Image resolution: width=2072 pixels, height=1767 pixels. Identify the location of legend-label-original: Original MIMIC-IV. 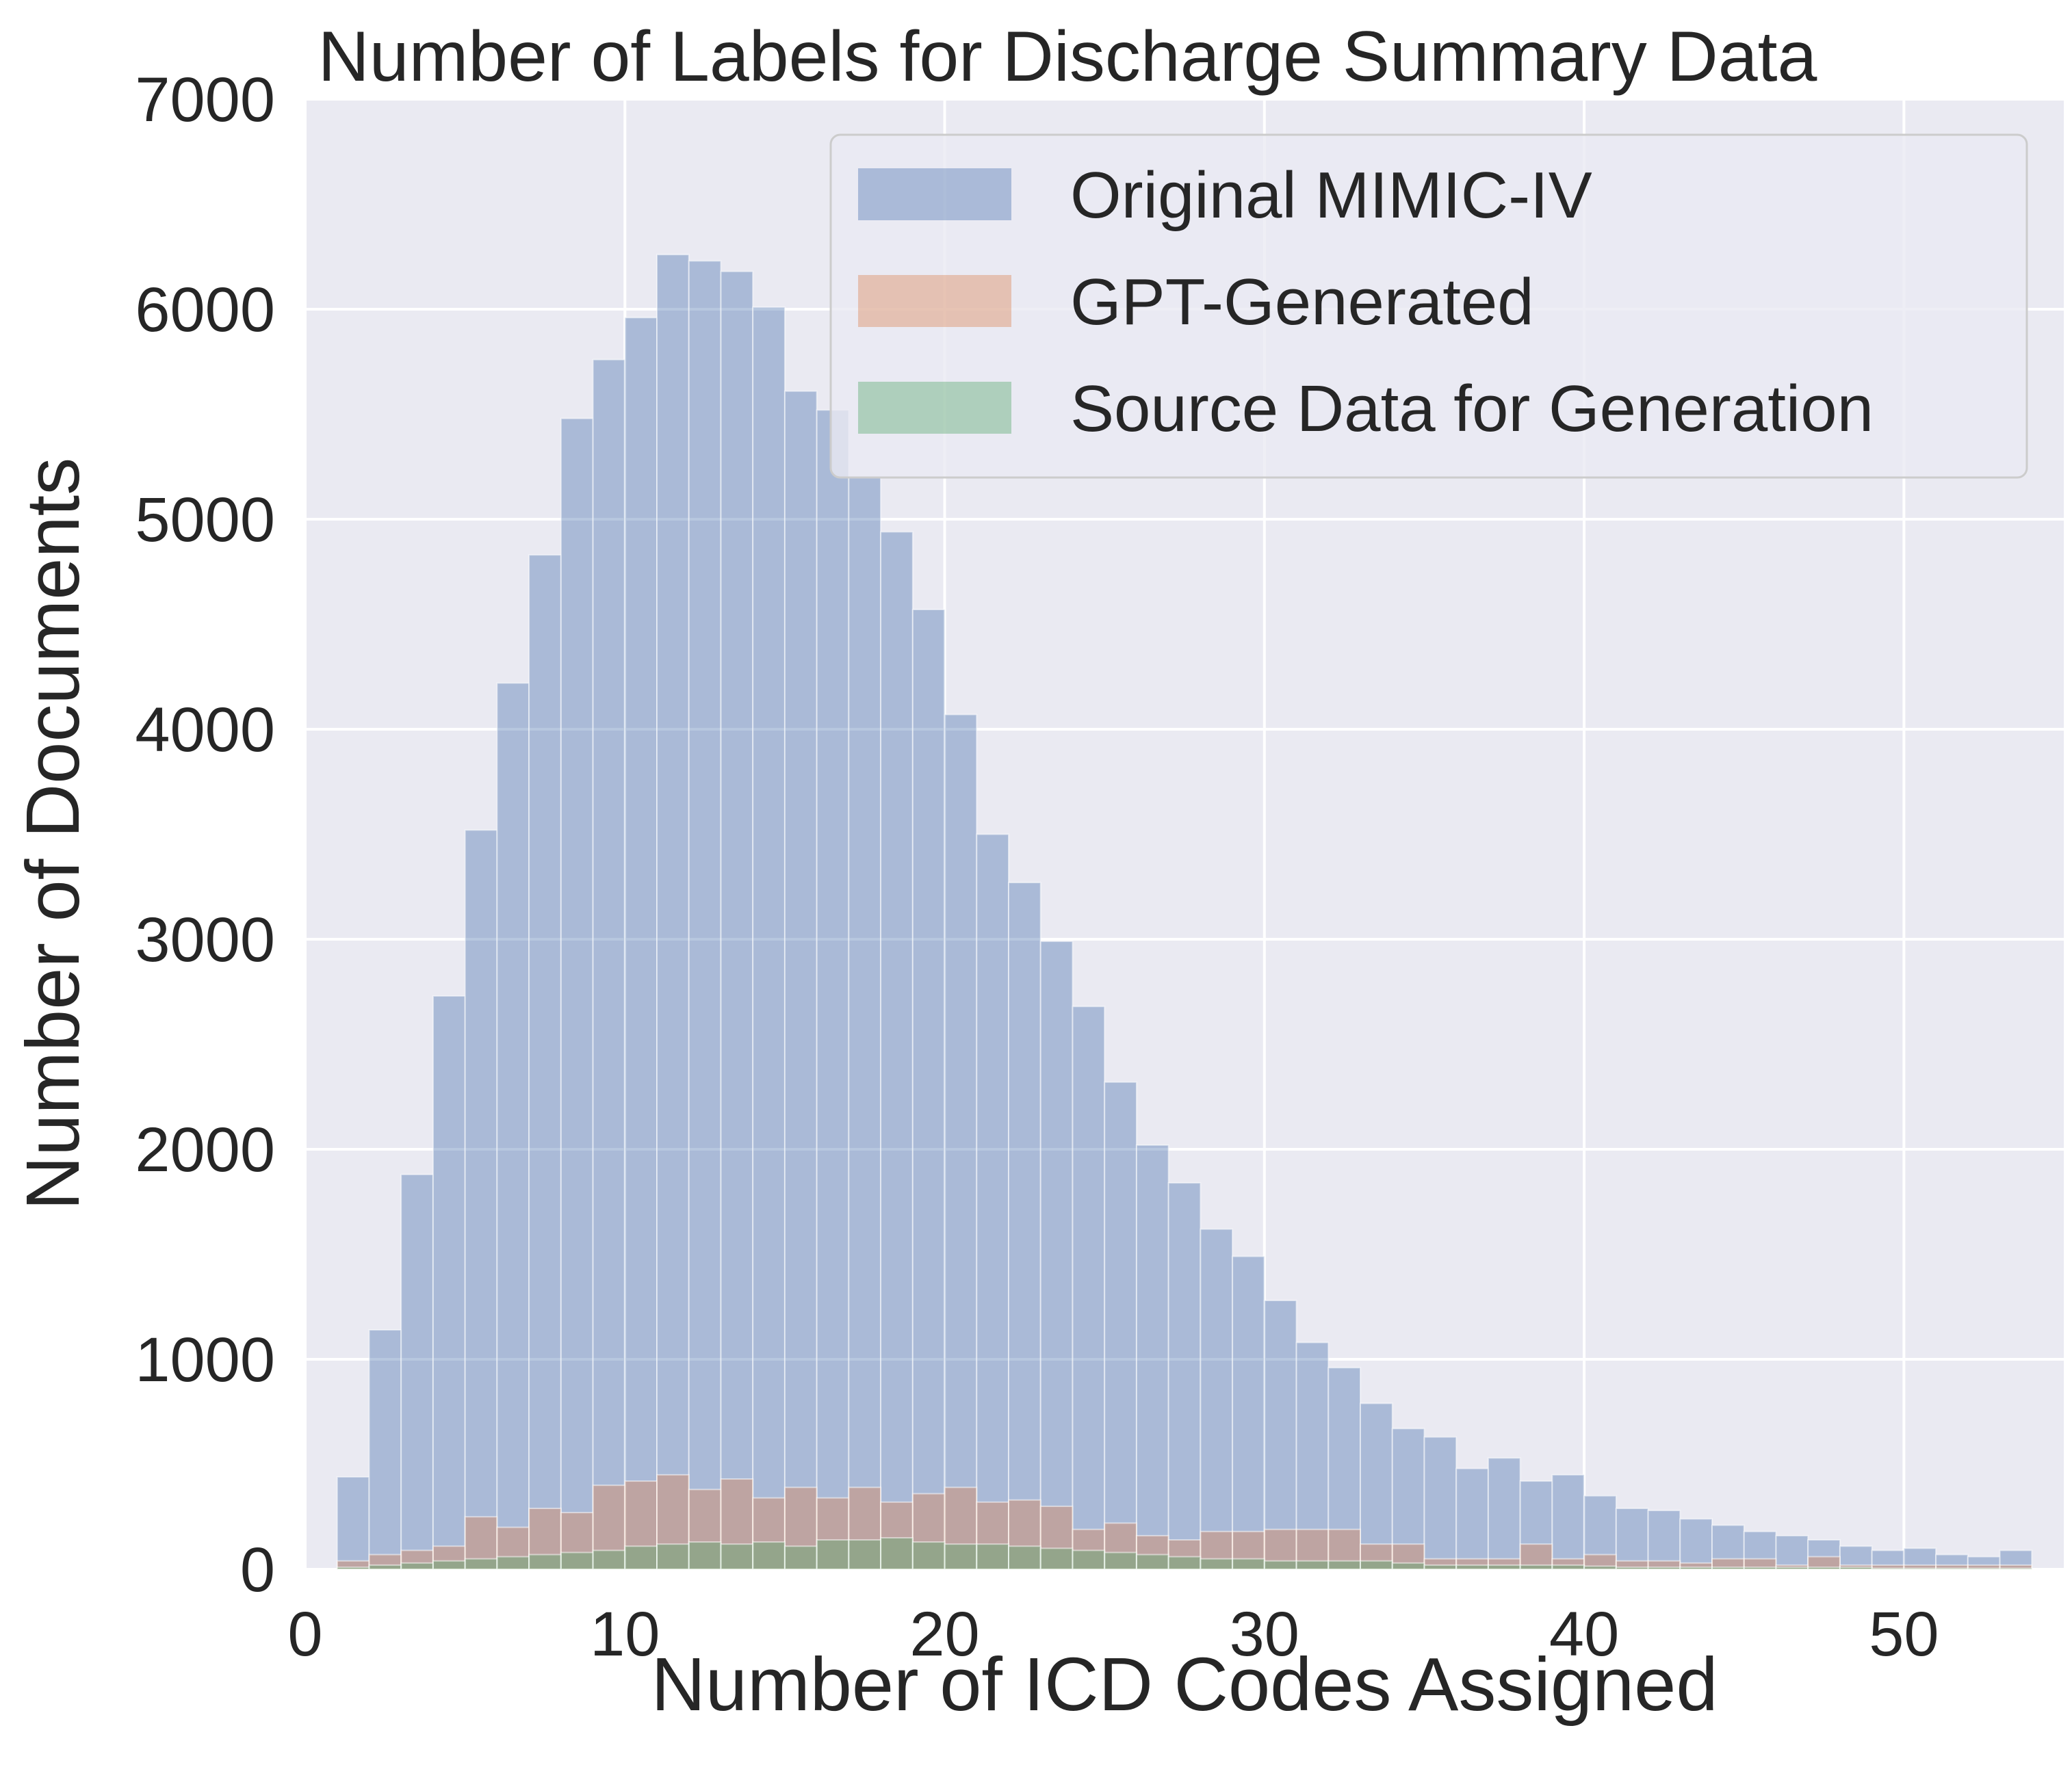
(1331, 195).